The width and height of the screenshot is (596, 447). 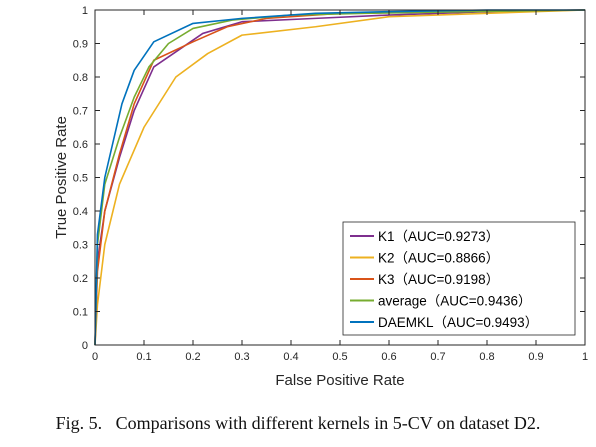 What do you see at coordinates (438, 279) in the screenshot?
I see `legend-label: K3（AUC=0.9198）` at bounding box center [438, 279].